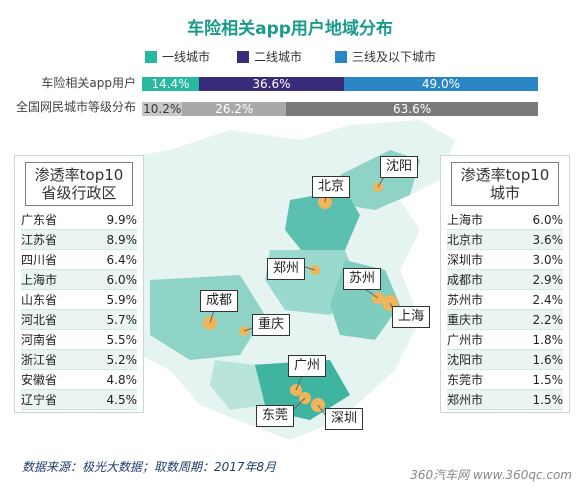 This screenshot has width=580, height=493. I want to click on city-name: 广州市, so click(465, 340).